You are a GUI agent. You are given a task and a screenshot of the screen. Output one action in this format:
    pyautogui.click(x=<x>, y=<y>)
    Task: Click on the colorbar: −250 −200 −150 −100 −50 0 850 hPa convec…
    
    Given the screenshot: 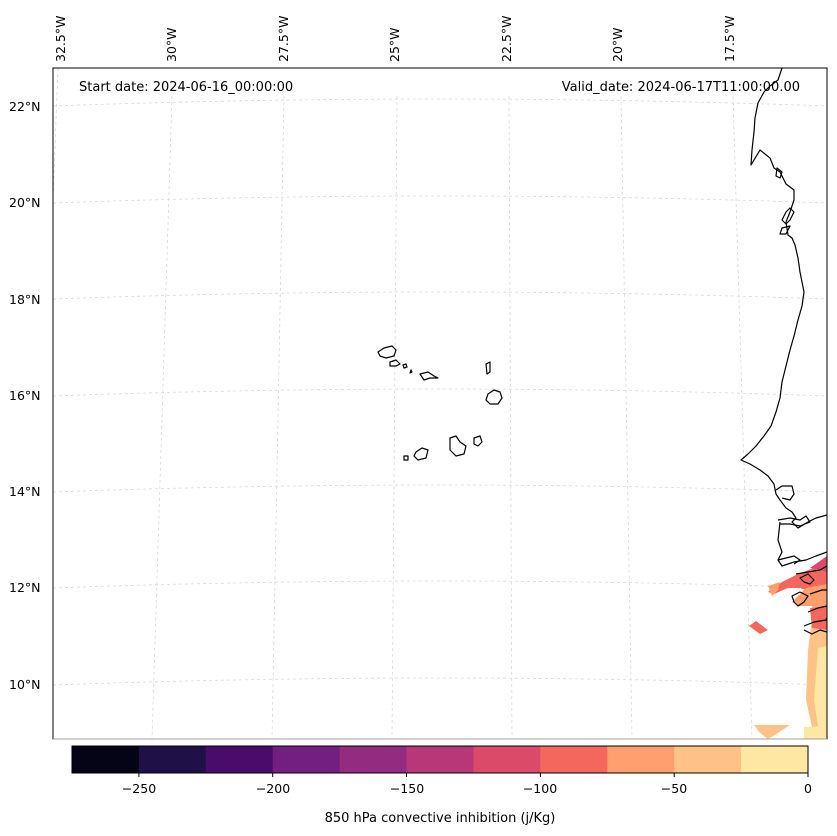 What is the action you would take?
    pyautogui.click(x=441, y=785)
    